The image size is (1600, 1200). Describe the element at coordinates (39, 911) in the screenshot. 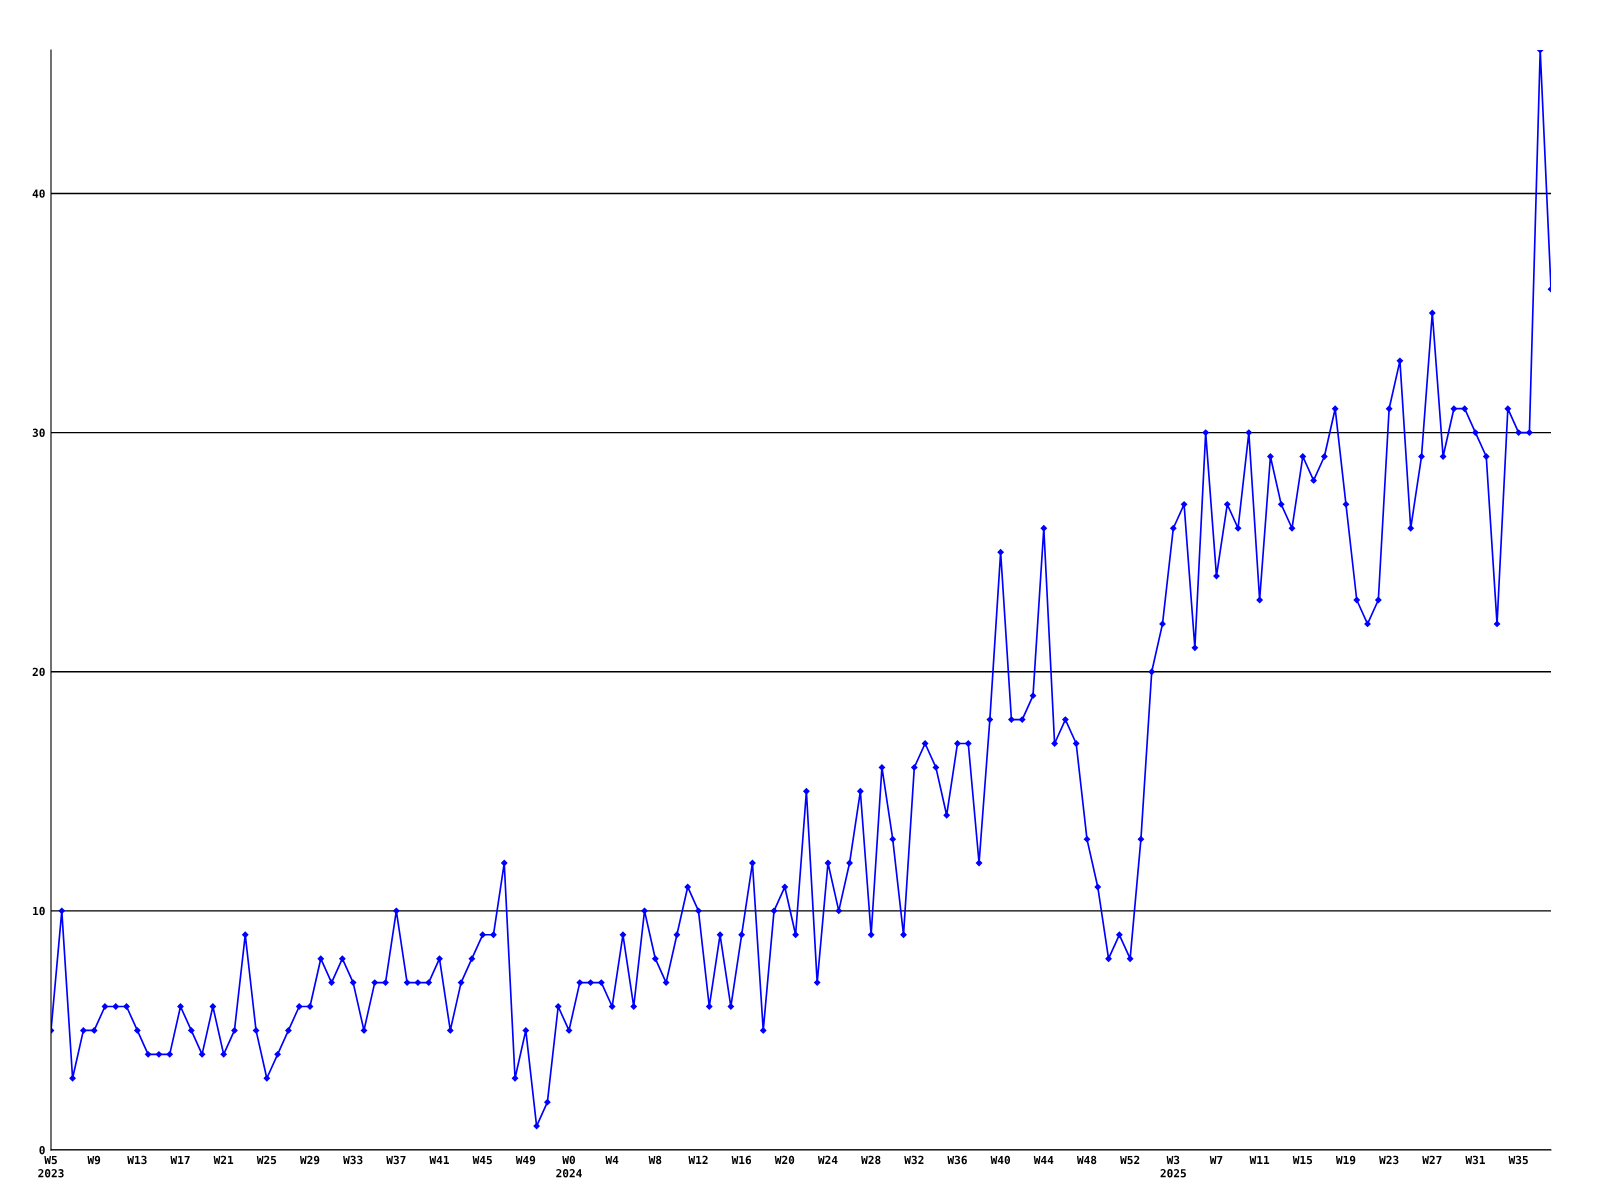

I see `y-tick-label: 10` at that location.